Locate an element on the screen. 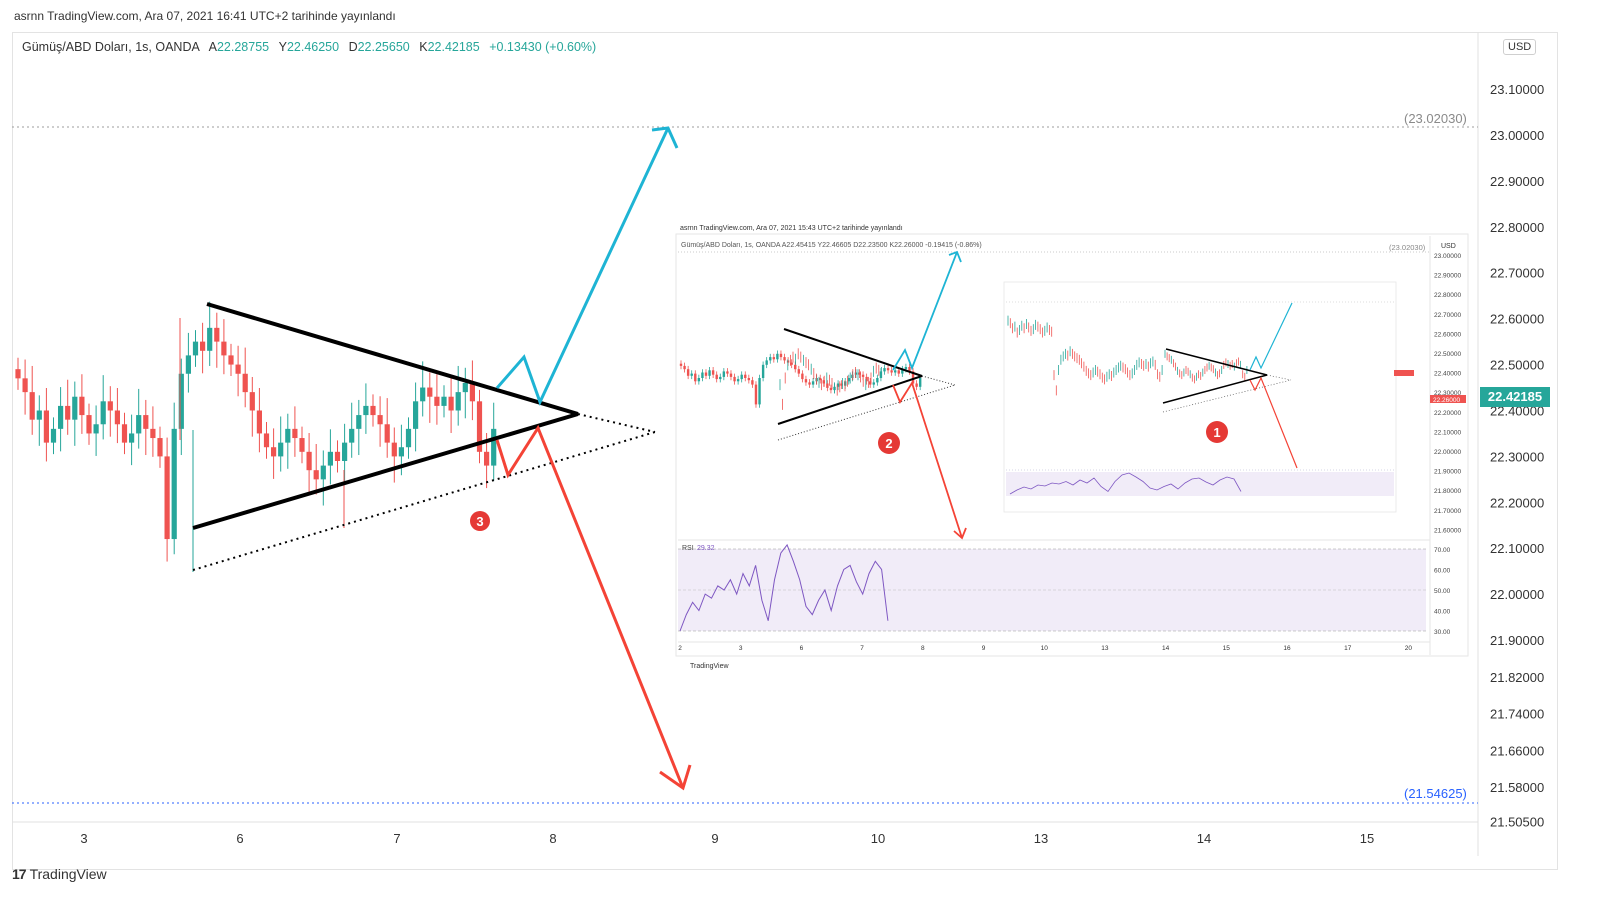  inset2-y-tick: 21.90000 is located at coordinates (1447, 472).